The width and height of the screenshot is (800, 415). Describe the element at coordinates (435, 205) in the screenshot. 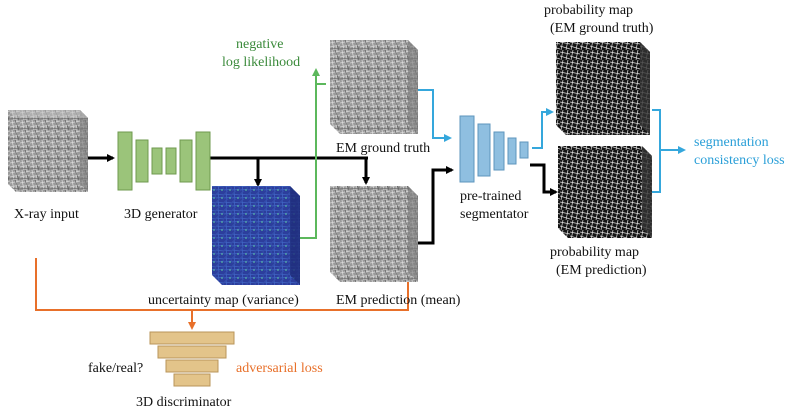

I see `arrow-prediction-to-segmentator` at that location.